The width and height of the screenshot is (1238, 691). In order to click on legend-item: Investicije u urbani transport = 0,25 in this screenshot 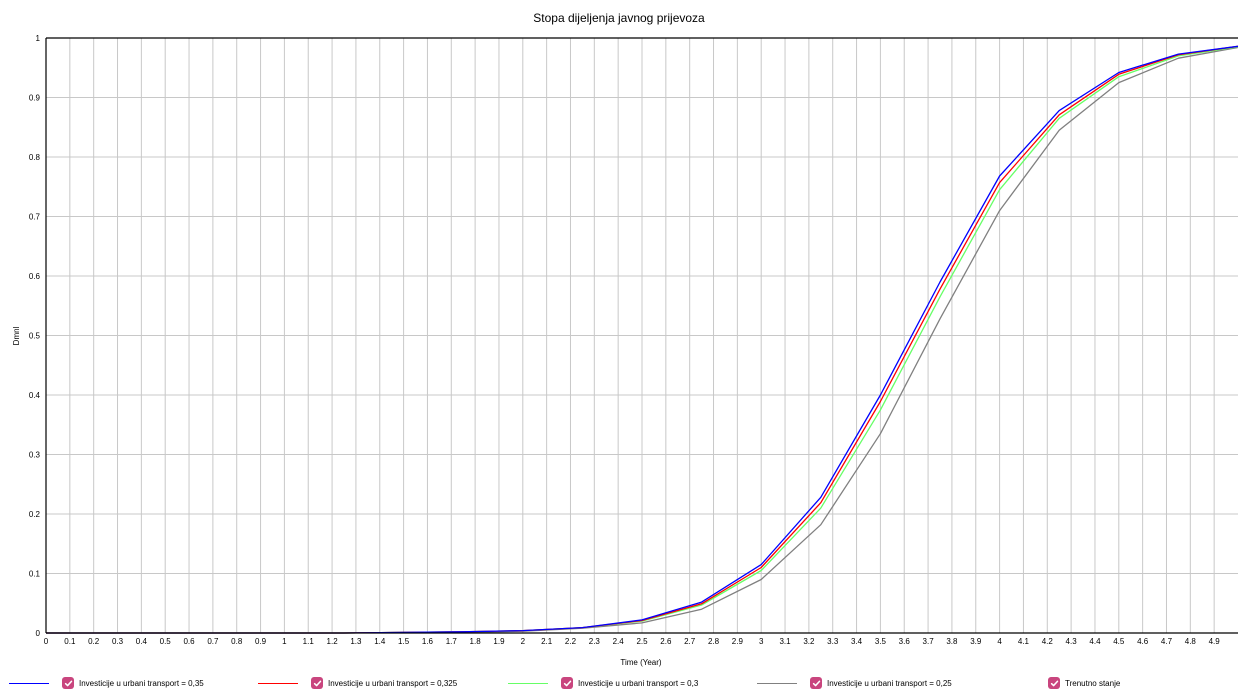, I will do `click(854, 683)`.